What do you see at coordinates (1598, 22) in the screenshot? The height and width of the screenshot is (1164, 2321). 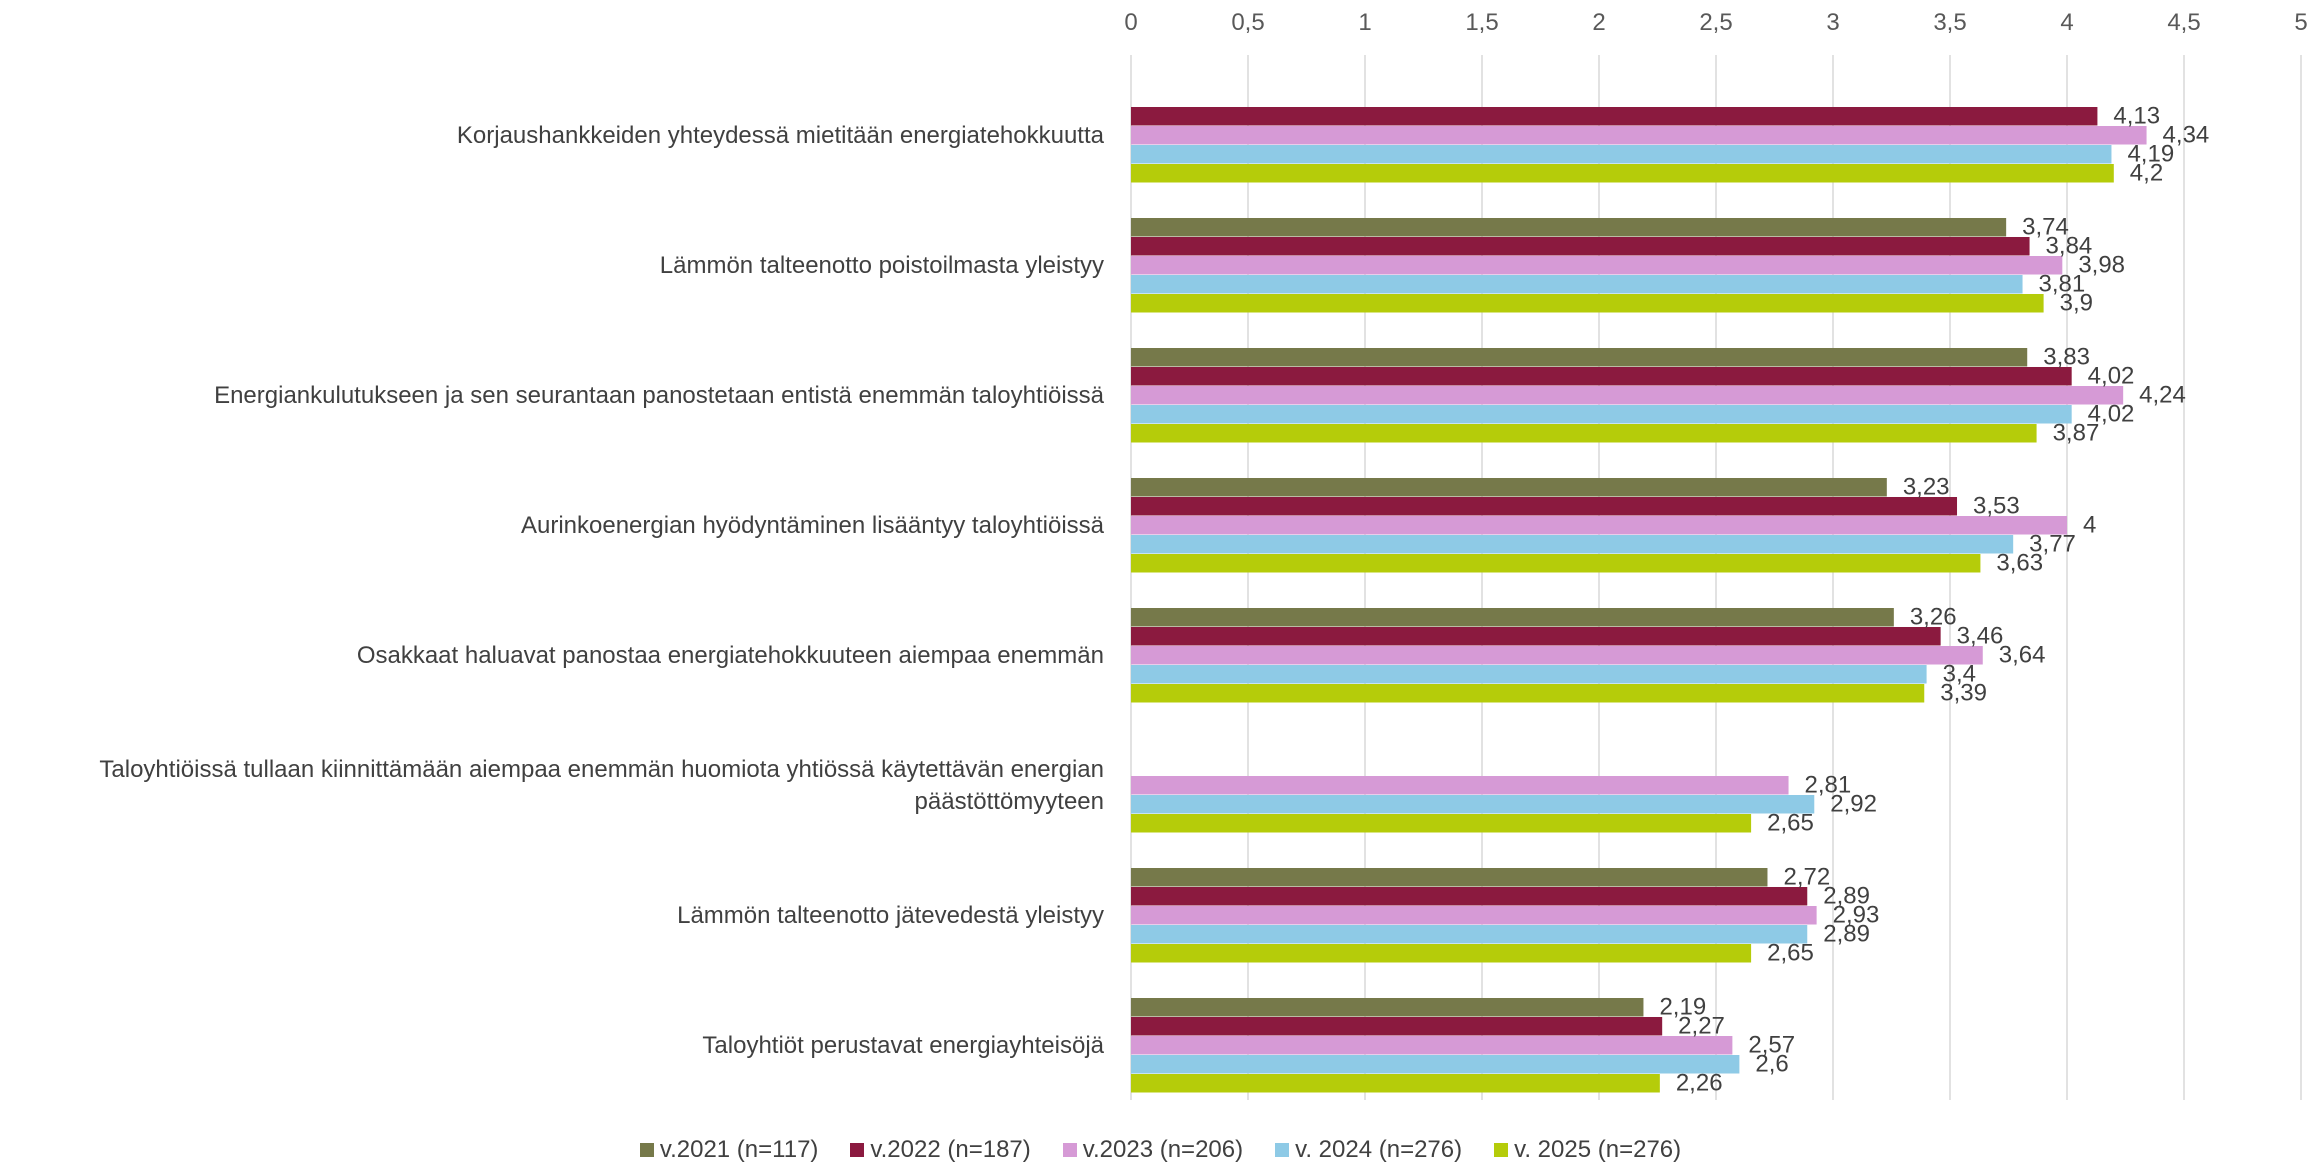 I see `x-tick-label: 2` at bounding box center [1598, 22].